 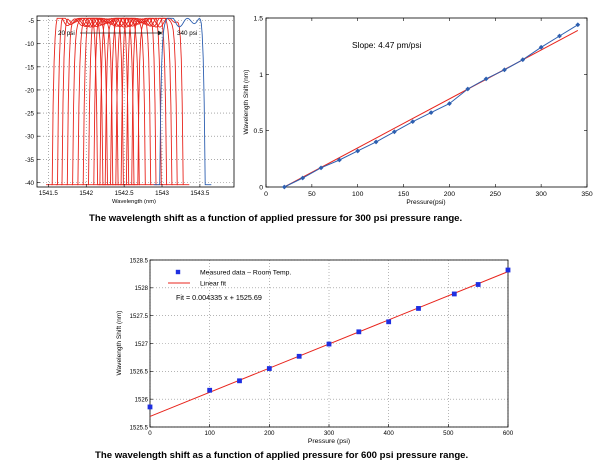 I want to click on spectra-y-tick-label: -20, so click(x=30, y=90).